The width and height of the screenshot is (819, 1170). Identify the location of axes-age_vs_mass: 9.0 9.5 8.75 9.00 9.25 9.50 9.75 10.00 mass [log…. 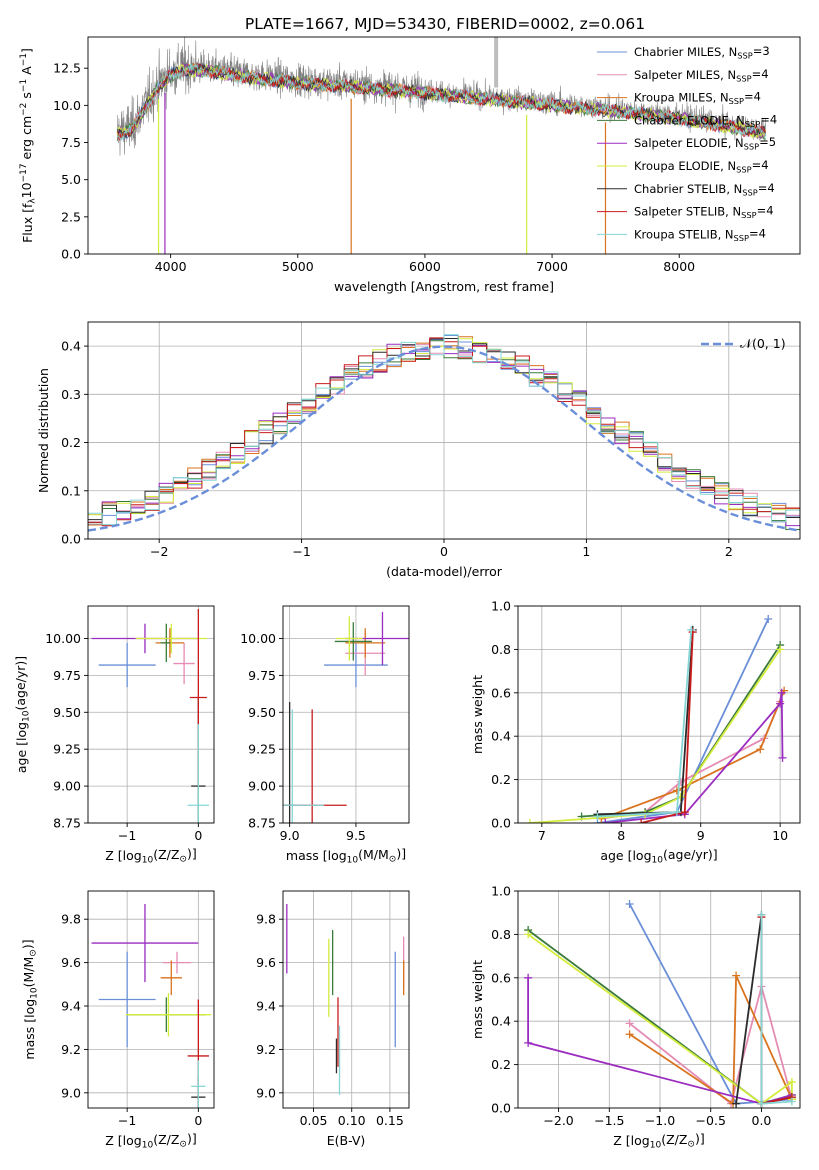
(325, 735).